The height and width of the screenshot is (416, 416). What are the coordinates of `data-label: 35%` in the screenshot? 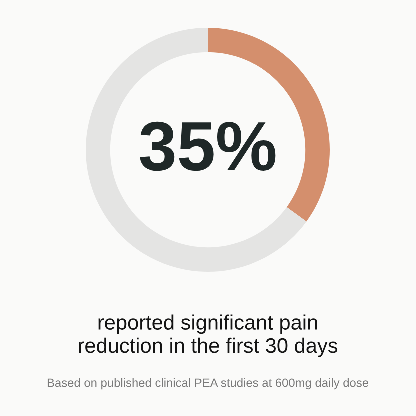 It's located at (208, 147).